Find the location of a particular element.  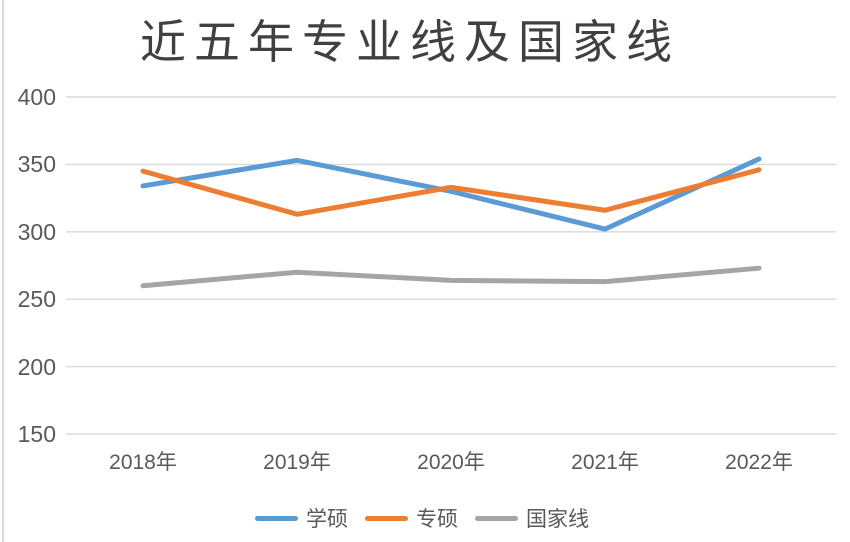

x-axis-category-label: 2019年 is located at coordinates (297, 462).